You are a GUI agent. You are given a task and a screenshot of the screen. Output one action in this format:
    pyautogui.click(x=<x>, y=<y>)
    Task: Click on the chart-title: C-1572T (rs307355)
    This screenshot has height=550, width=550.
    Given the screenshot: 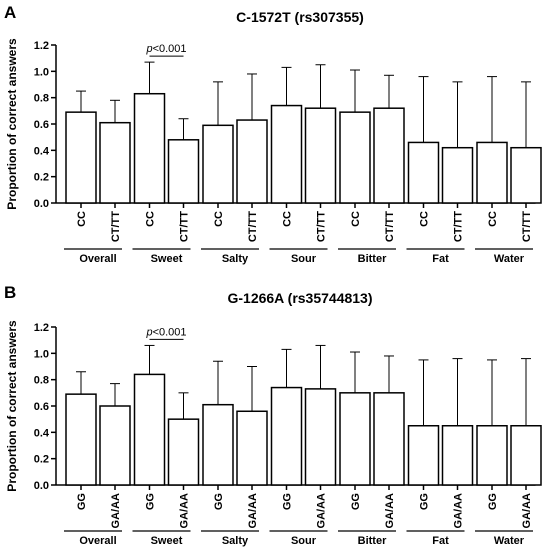 What is the action you would take?
    pyautogui.click(x=300, y=17)
    